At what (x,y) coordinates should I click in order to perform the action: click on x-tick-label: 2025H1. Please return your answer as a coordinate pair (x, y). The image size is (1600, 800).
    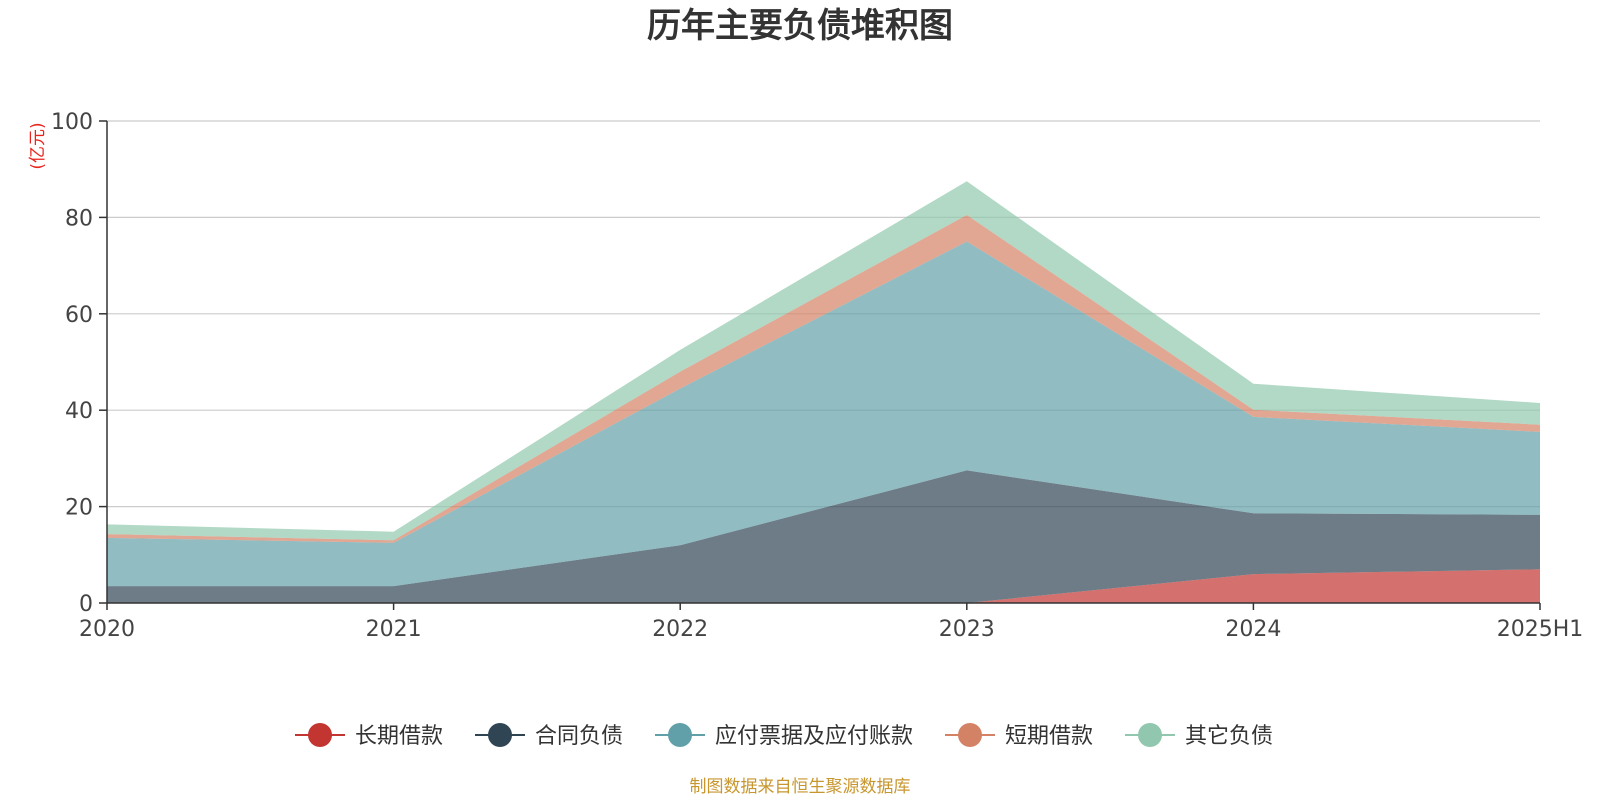
    Looking at the image, I should click on (1540, 629).